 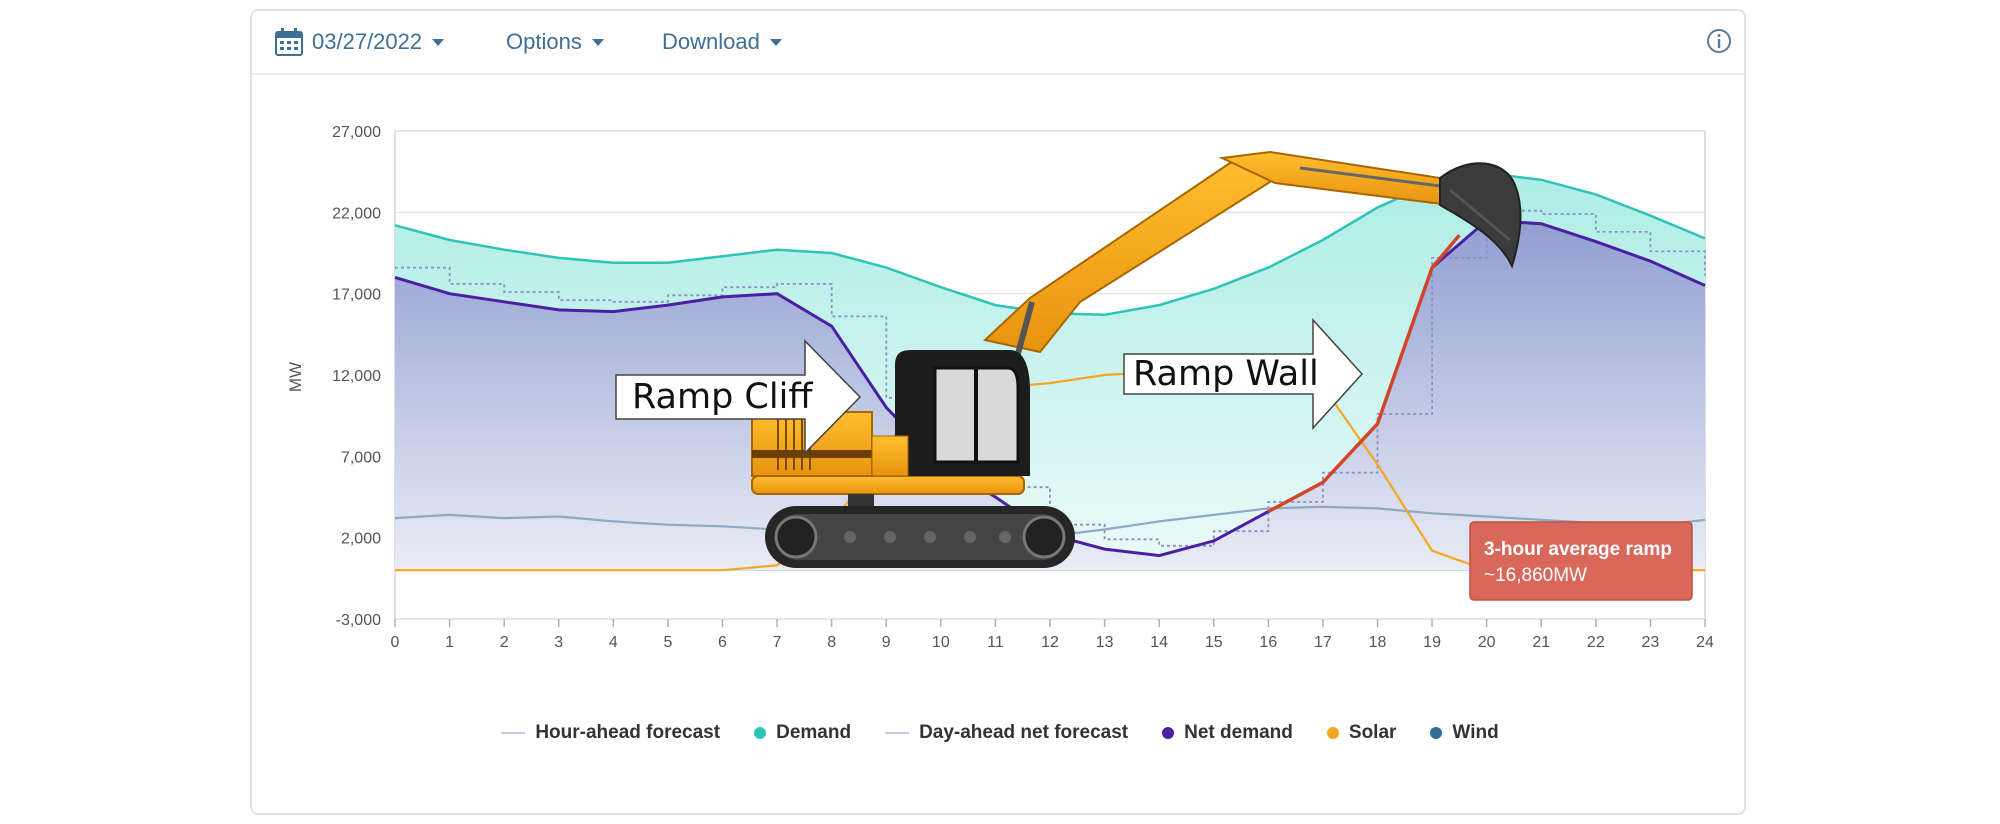 What do you see at coordinates (1578, 549) in the screenshot?
I see `ramp-summary-title: 3-hour average ramp` at bounding box center [1578, 549].